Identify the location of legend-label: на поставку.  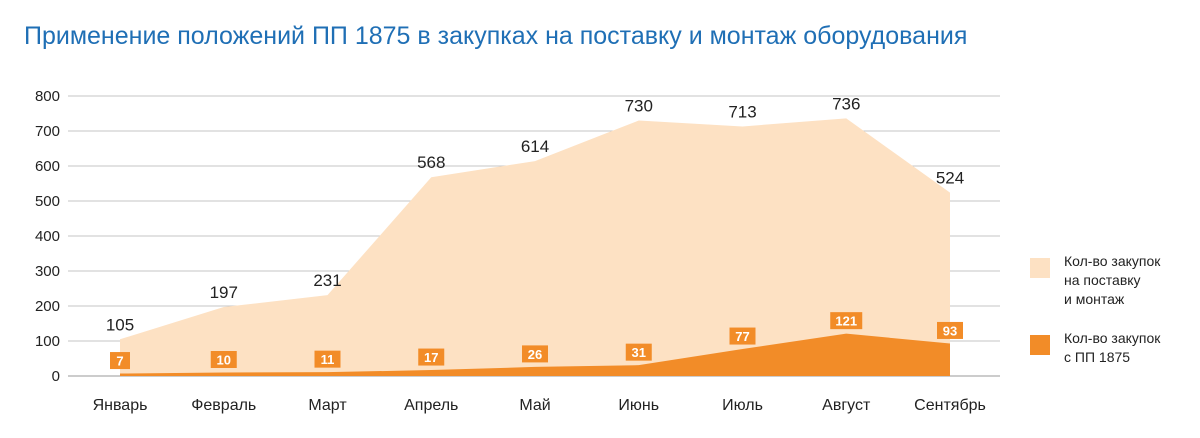
(1102, 280).